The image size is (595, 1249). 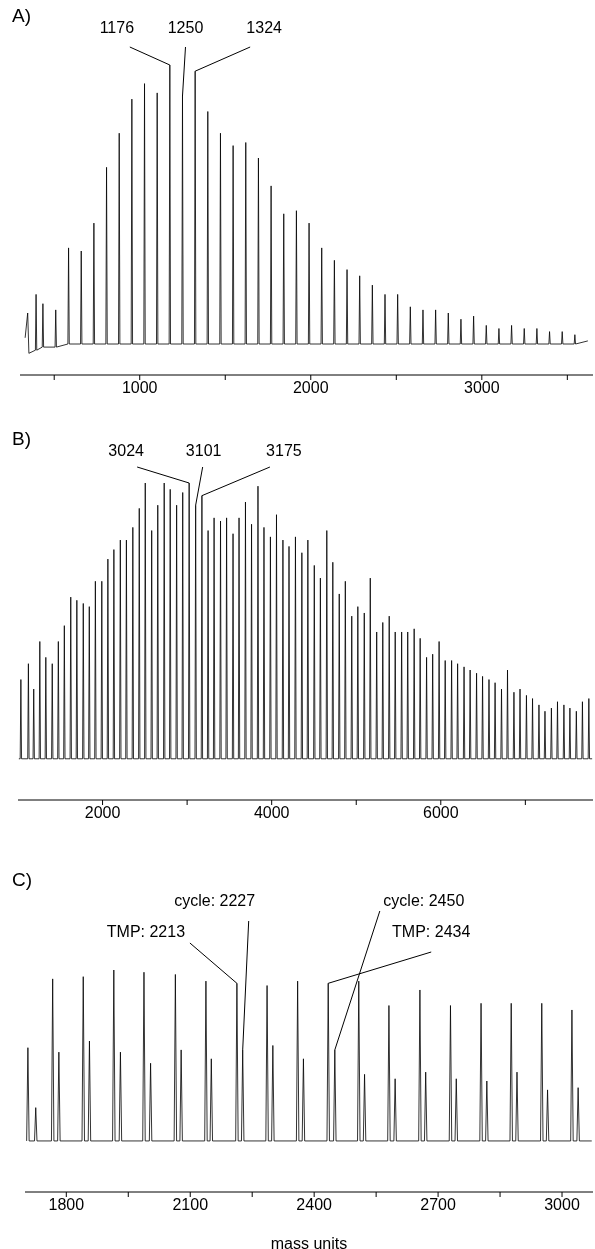 I want to click on annotation: 3175, so click(x=284, y=450).